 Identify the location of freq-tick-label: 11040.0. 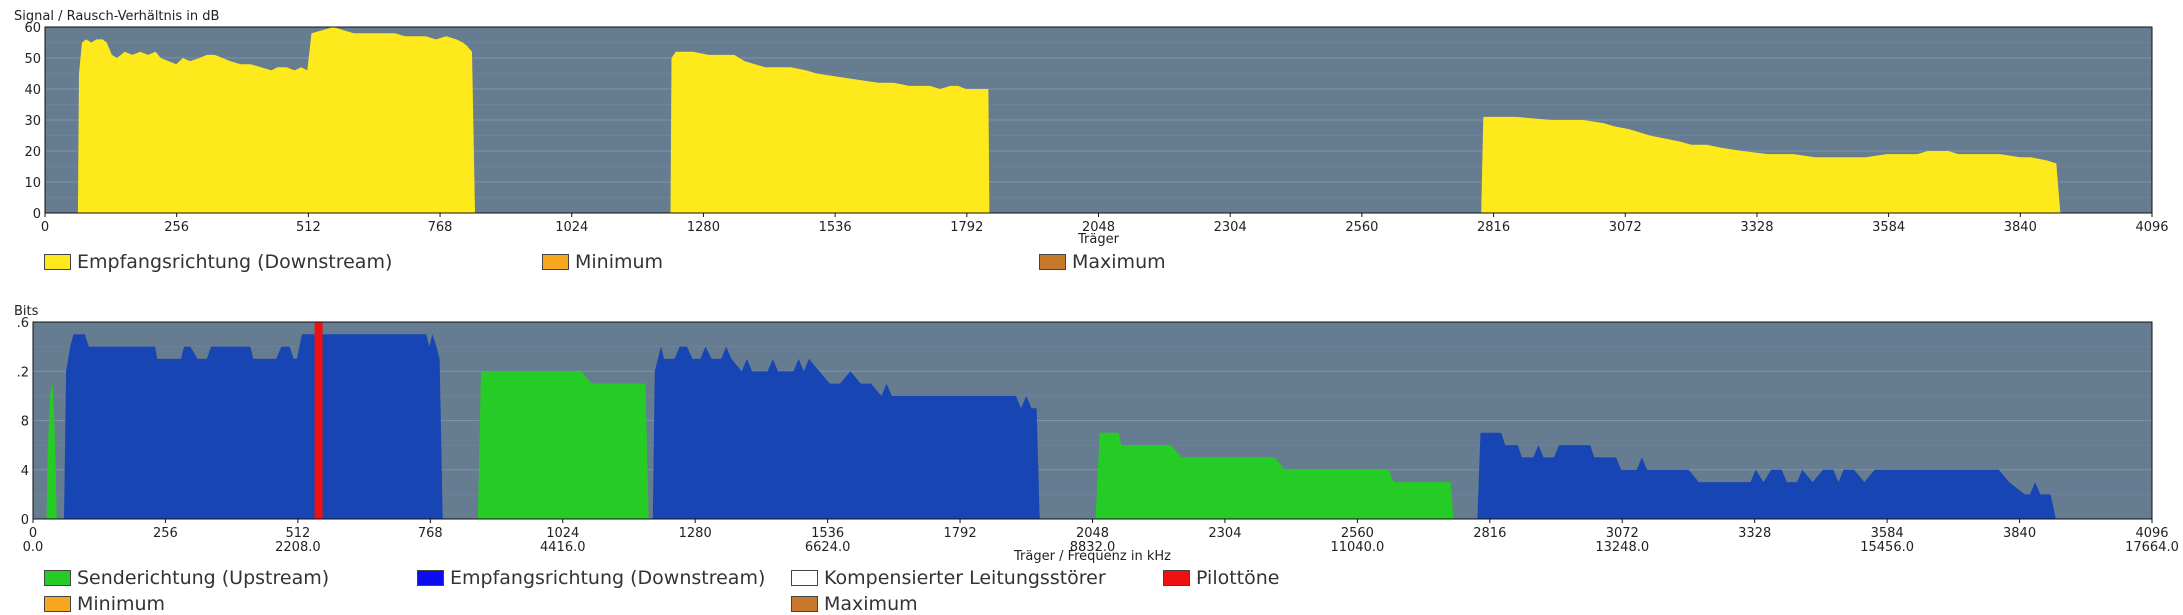
(1357, 547).